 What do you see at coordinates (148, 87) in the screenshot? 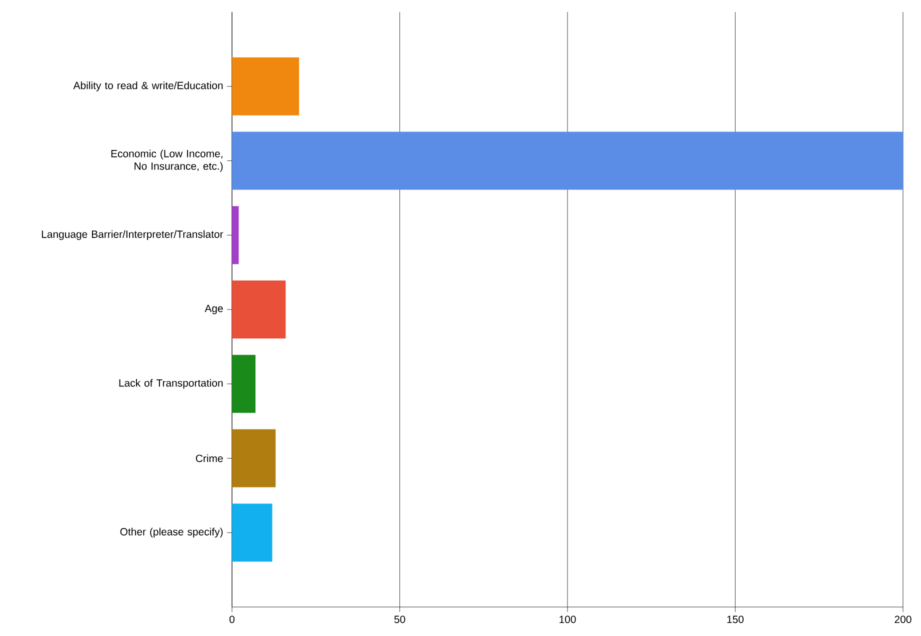
I see `y-tick-label: Ability to read & write/Education` at bounding box center [148, 87].